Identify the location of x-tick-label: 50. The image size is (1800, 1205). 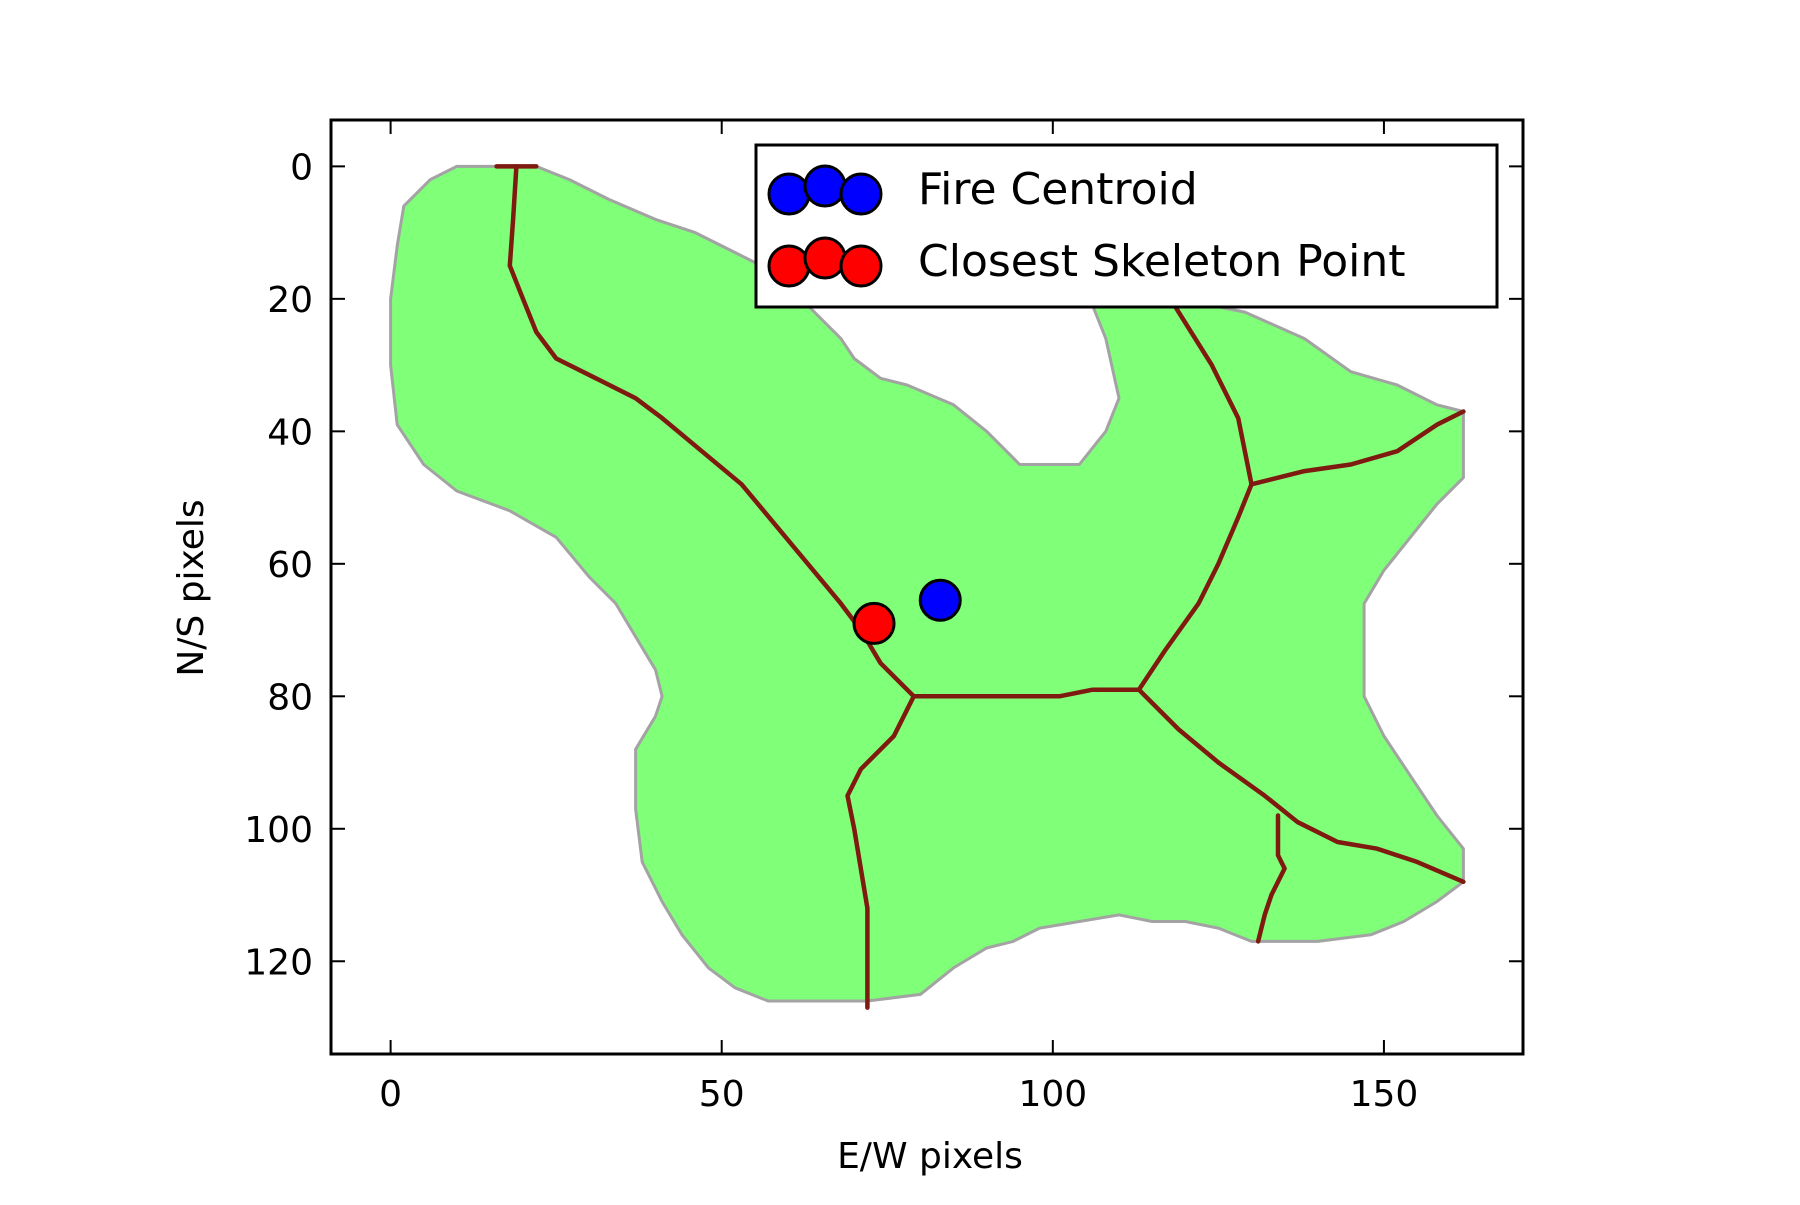
(722, 1094).